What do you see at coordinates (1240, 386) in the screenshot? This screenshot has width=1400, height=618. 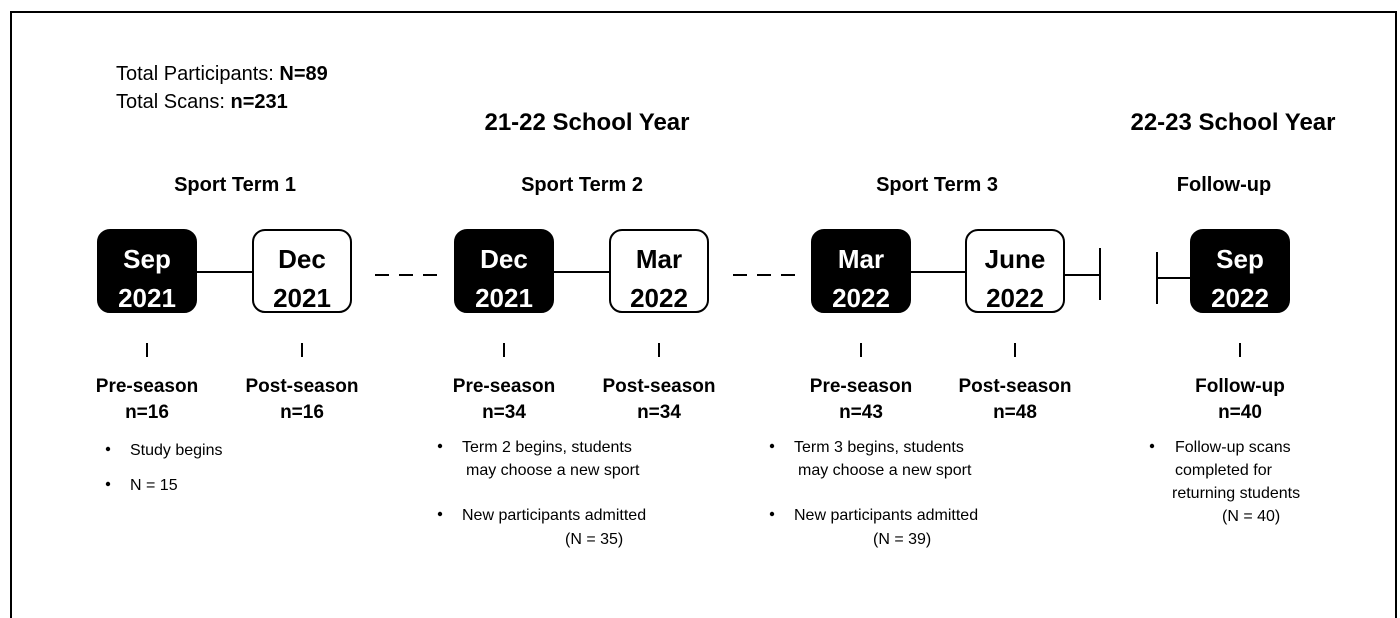 I see `phase: Follow-up` at bounding box center [1240, 386].